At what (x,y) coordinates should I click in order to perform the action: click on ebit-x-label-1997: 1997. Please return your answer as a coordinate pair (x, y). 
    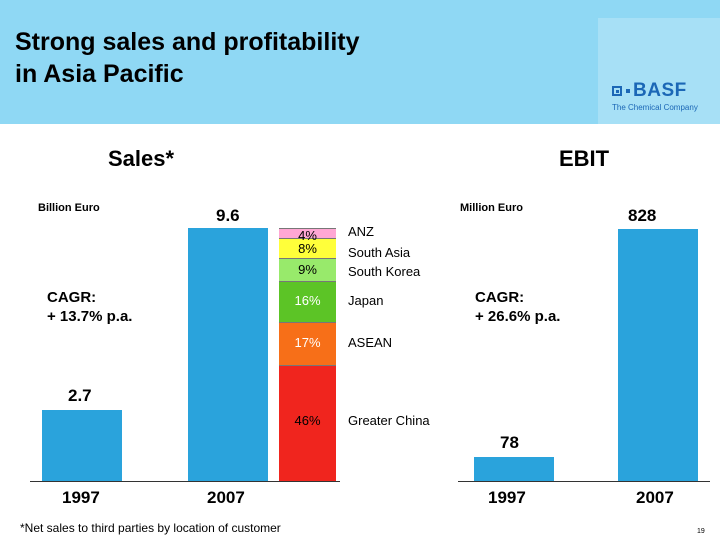
    Looking at the image, I should click on (507, 497).